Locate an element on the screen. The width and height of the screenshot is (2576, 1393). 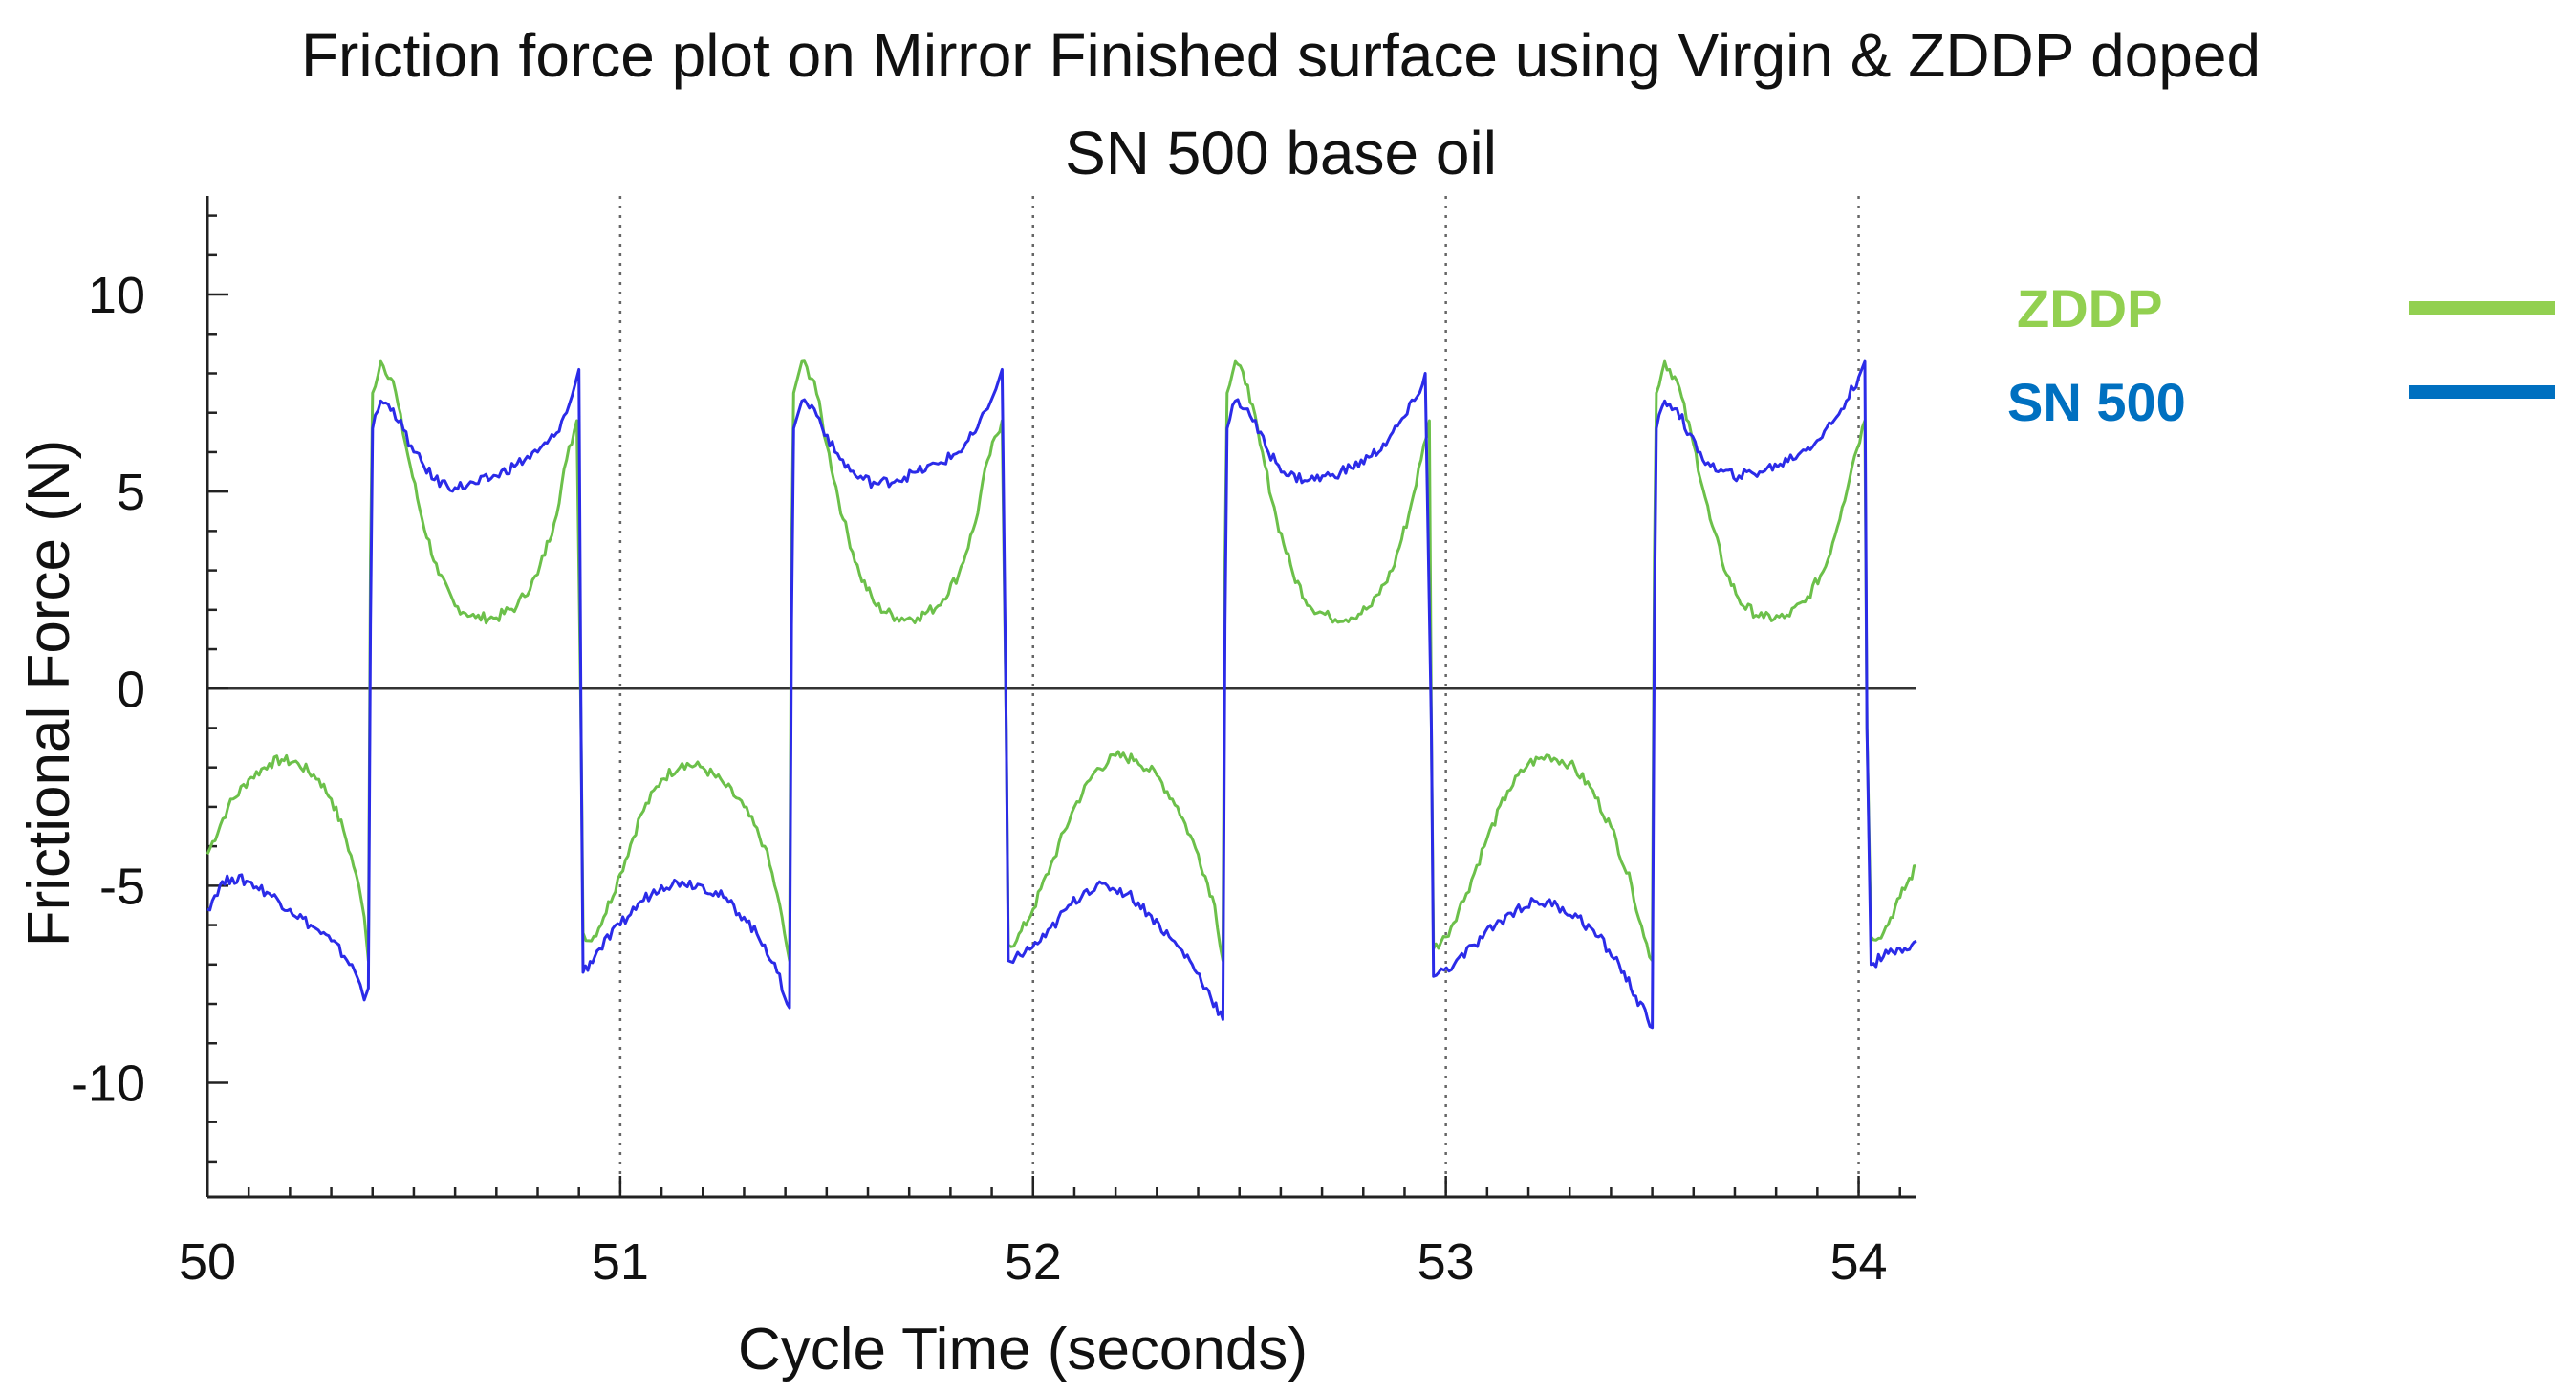
x-tick-labels: 50 51 52 53 54 is located at coordinates (1033, 1262).